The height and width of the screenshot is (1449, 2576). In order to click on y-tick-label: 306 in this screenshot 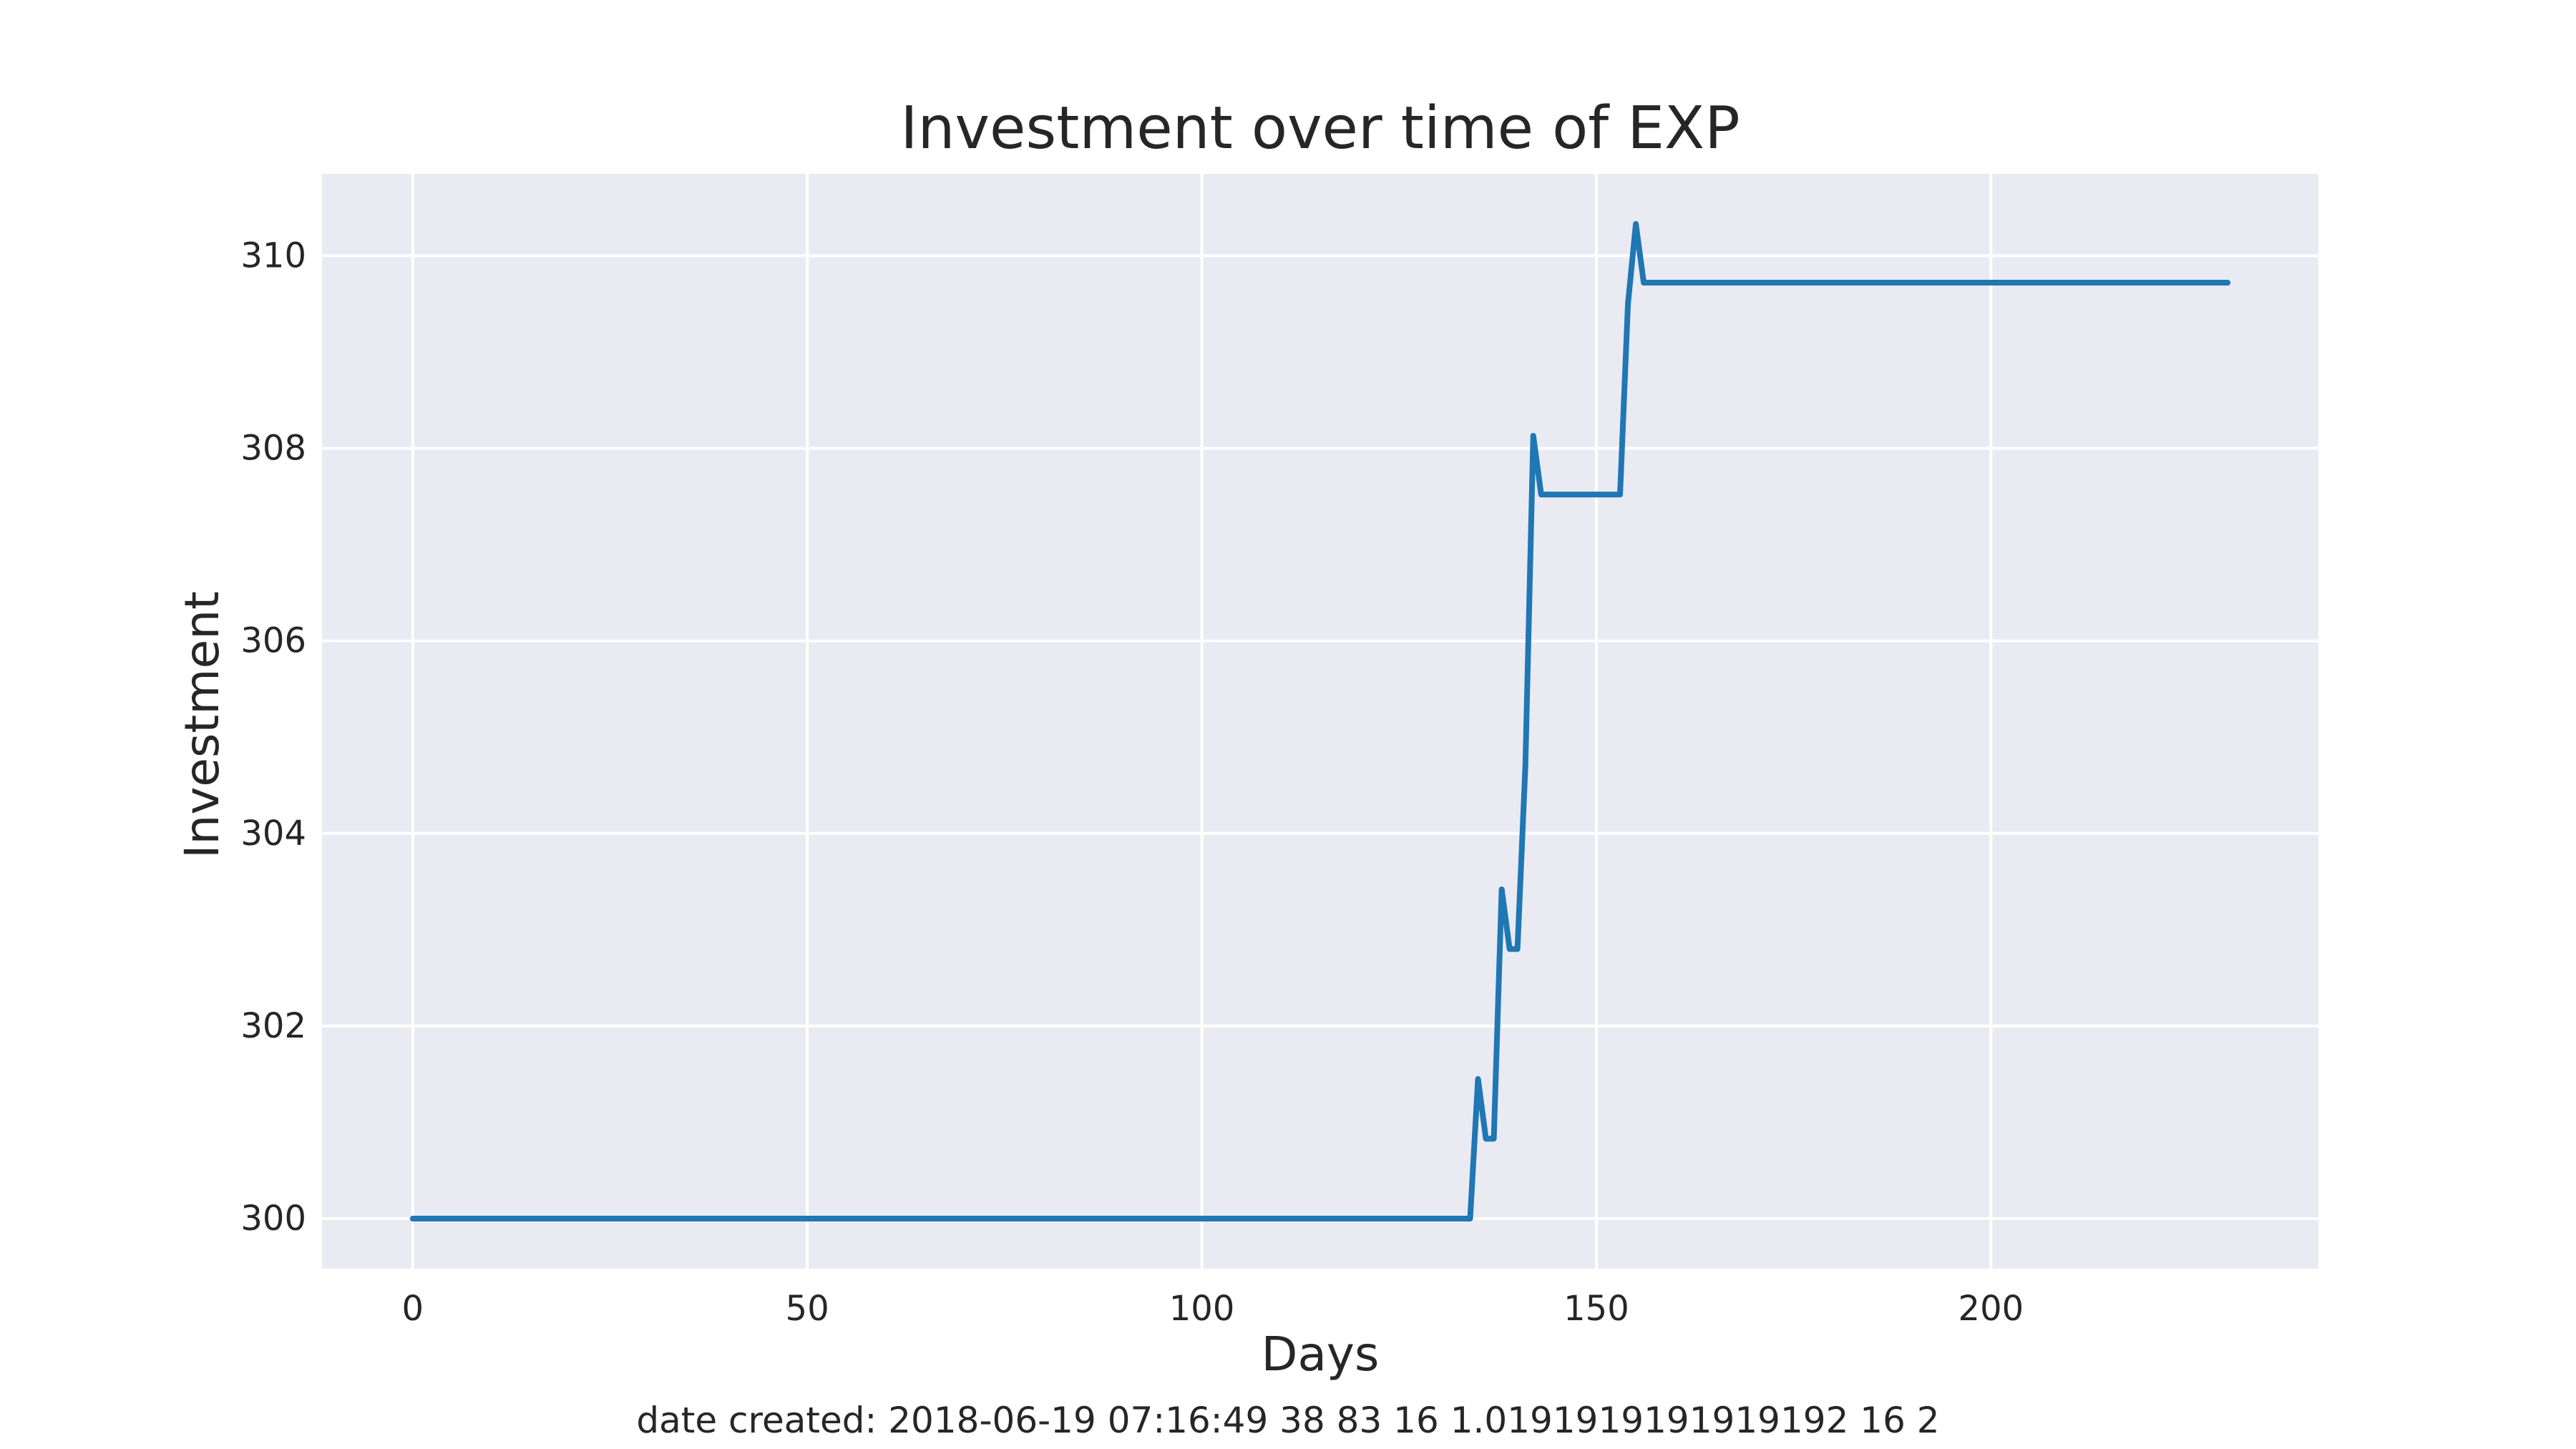, I will do `click(273, 641)`.